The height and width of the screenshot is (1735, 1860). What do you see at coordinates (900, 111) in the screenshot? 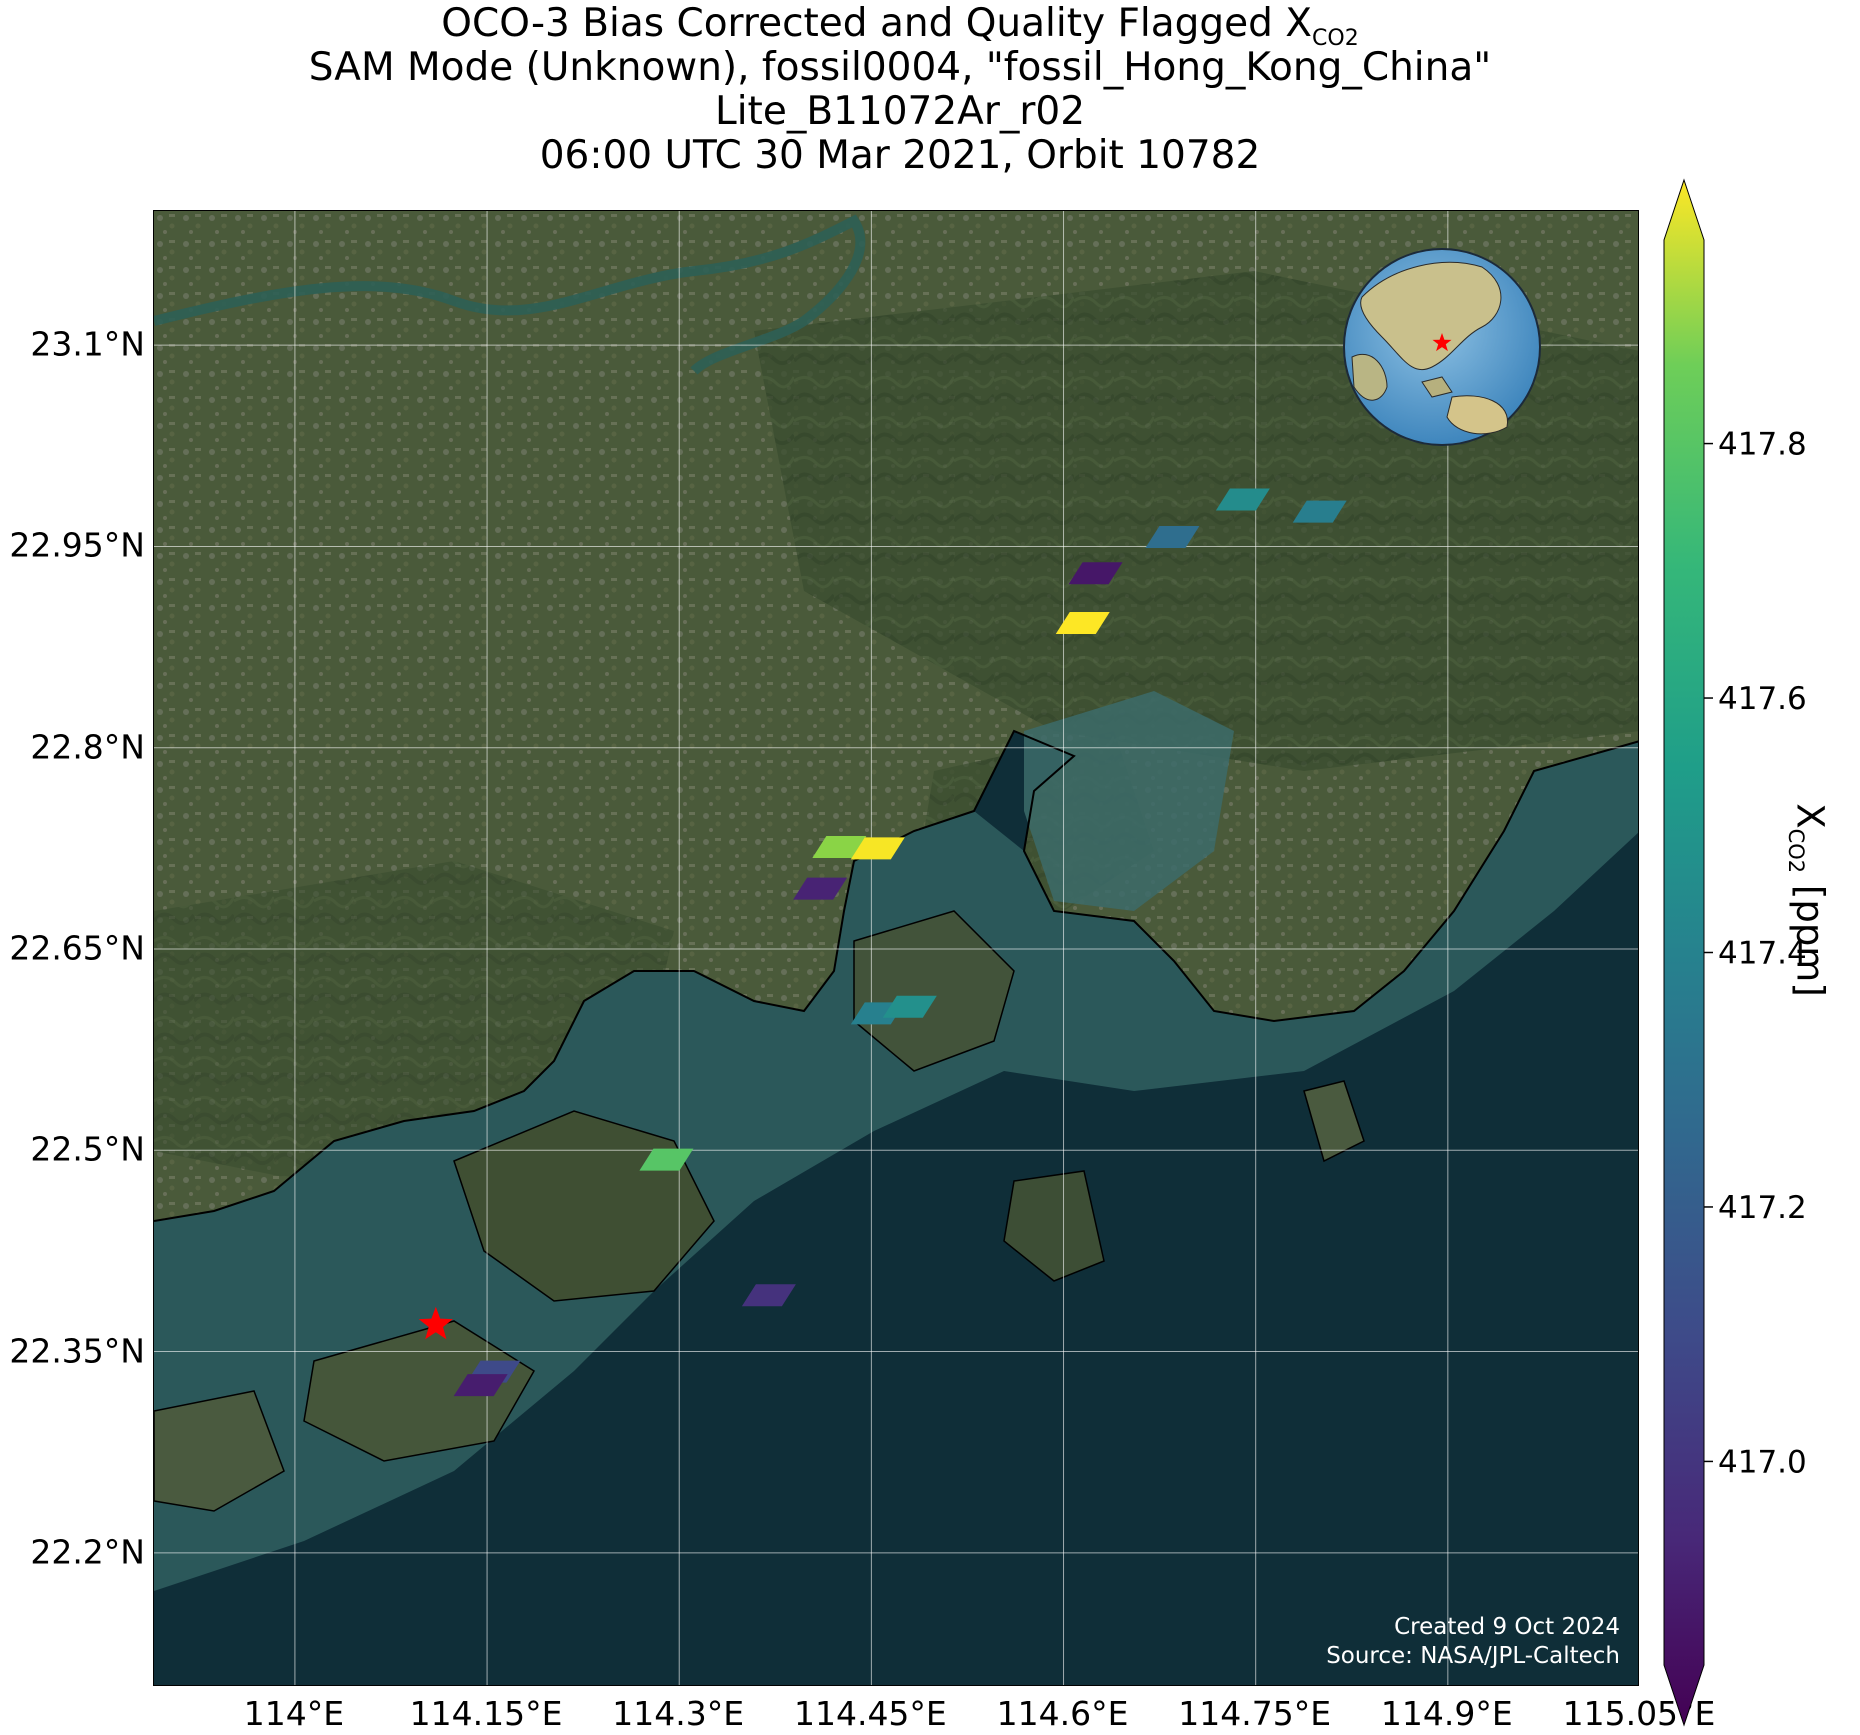
I see `title-line-3: Lite_B11072Ar_r02` at bounding box center [900, 111].